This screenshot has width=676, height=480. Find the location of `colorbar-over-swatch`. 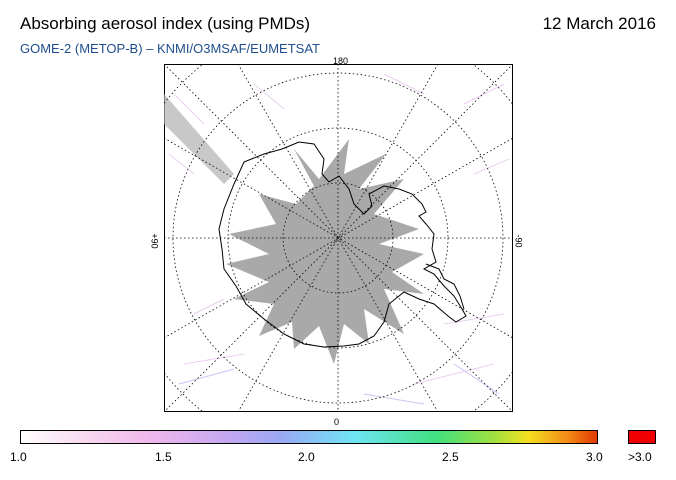

colorbar-over-swatch is located at coordinates (642, 437).